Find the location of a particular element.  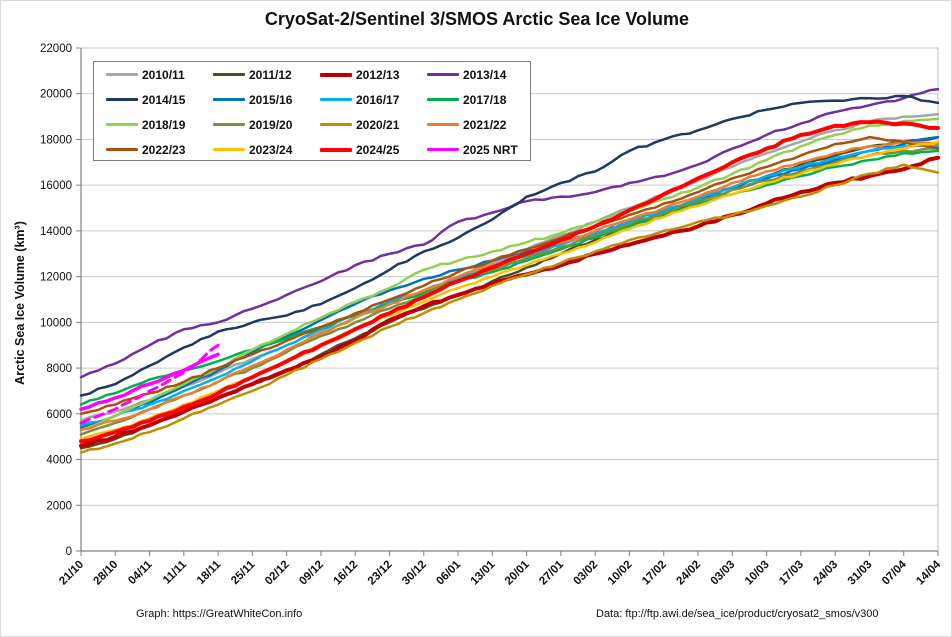

y-tick-label: 10000 is located at coordinates (56, 323).